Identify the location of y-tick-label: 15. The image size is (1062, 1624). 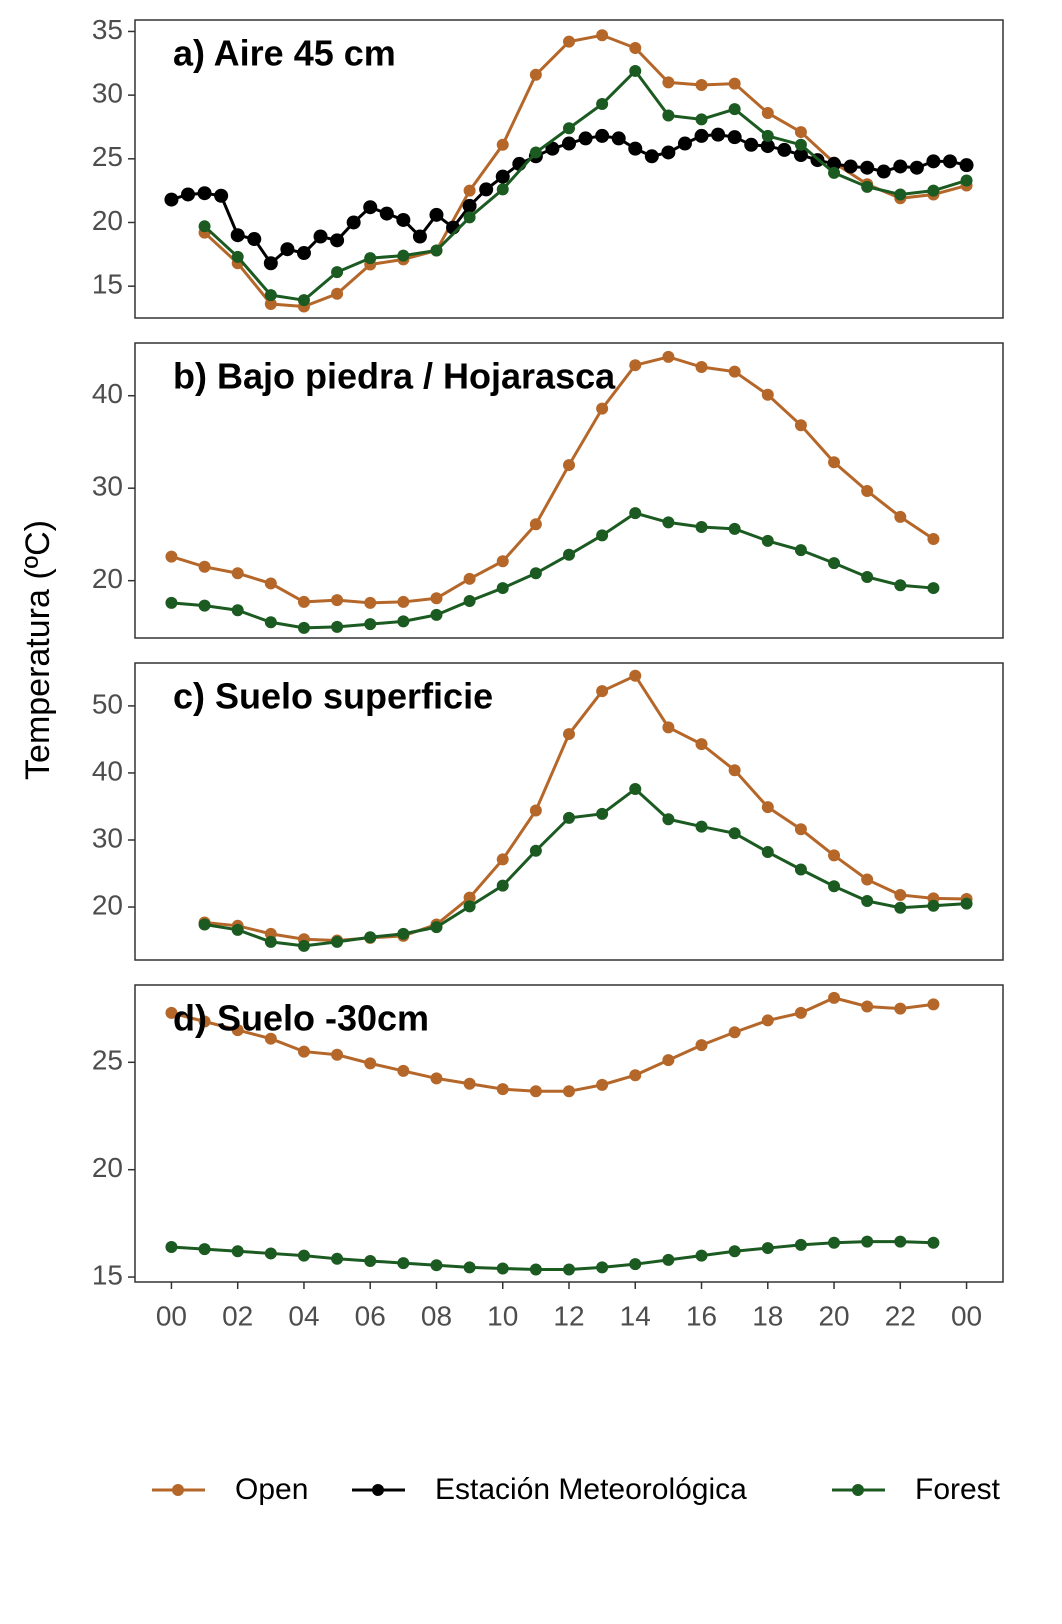
(107, 1274).